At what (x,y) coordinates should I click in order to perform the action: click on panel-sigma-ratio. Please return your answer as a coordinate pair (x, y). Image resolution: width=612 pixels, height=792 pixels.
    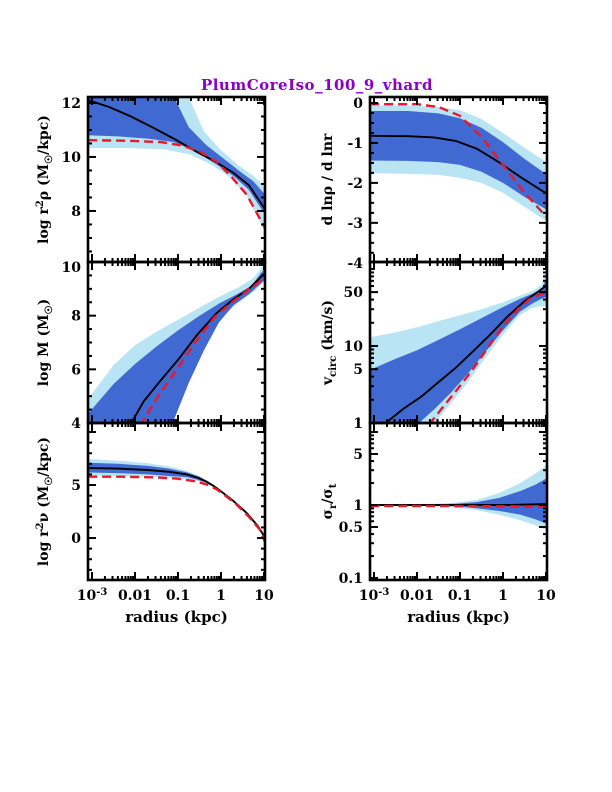
    Looking at the image, I should click on (458, 497).